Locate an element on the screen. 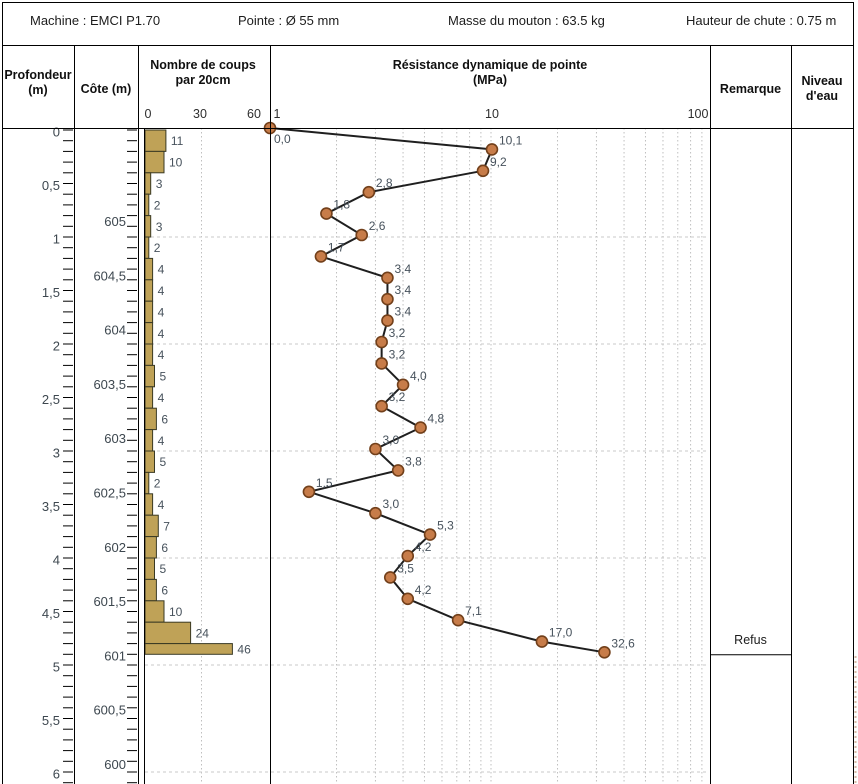 The width and height of the screenshot is (858, 784). bar-value-label: 24 is located at coordinates (203, 633).